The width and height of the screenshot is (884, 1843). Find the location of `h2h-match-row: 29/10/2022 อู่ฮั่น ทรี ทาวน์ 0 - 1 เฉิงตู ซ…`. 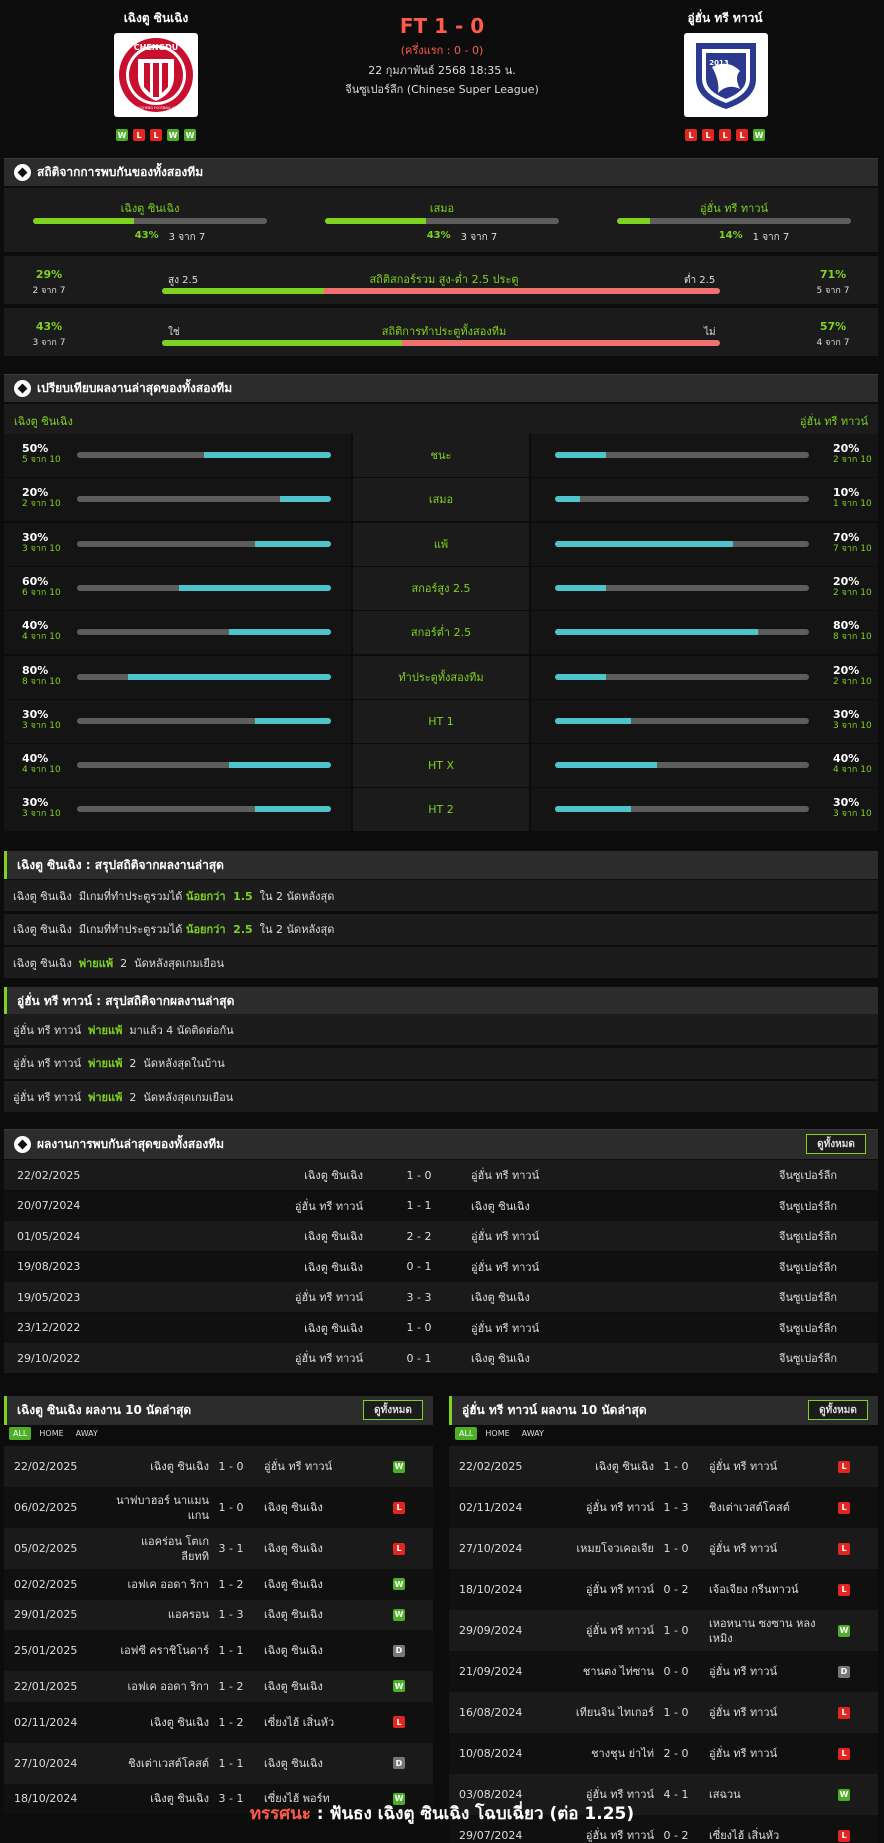

h2h-match-row: 29/10/2022 อู่ฮั่น ทรี ทาวน์ 0 - 1 เฉิงตู ซ… is located at coordinates (441, 1358).